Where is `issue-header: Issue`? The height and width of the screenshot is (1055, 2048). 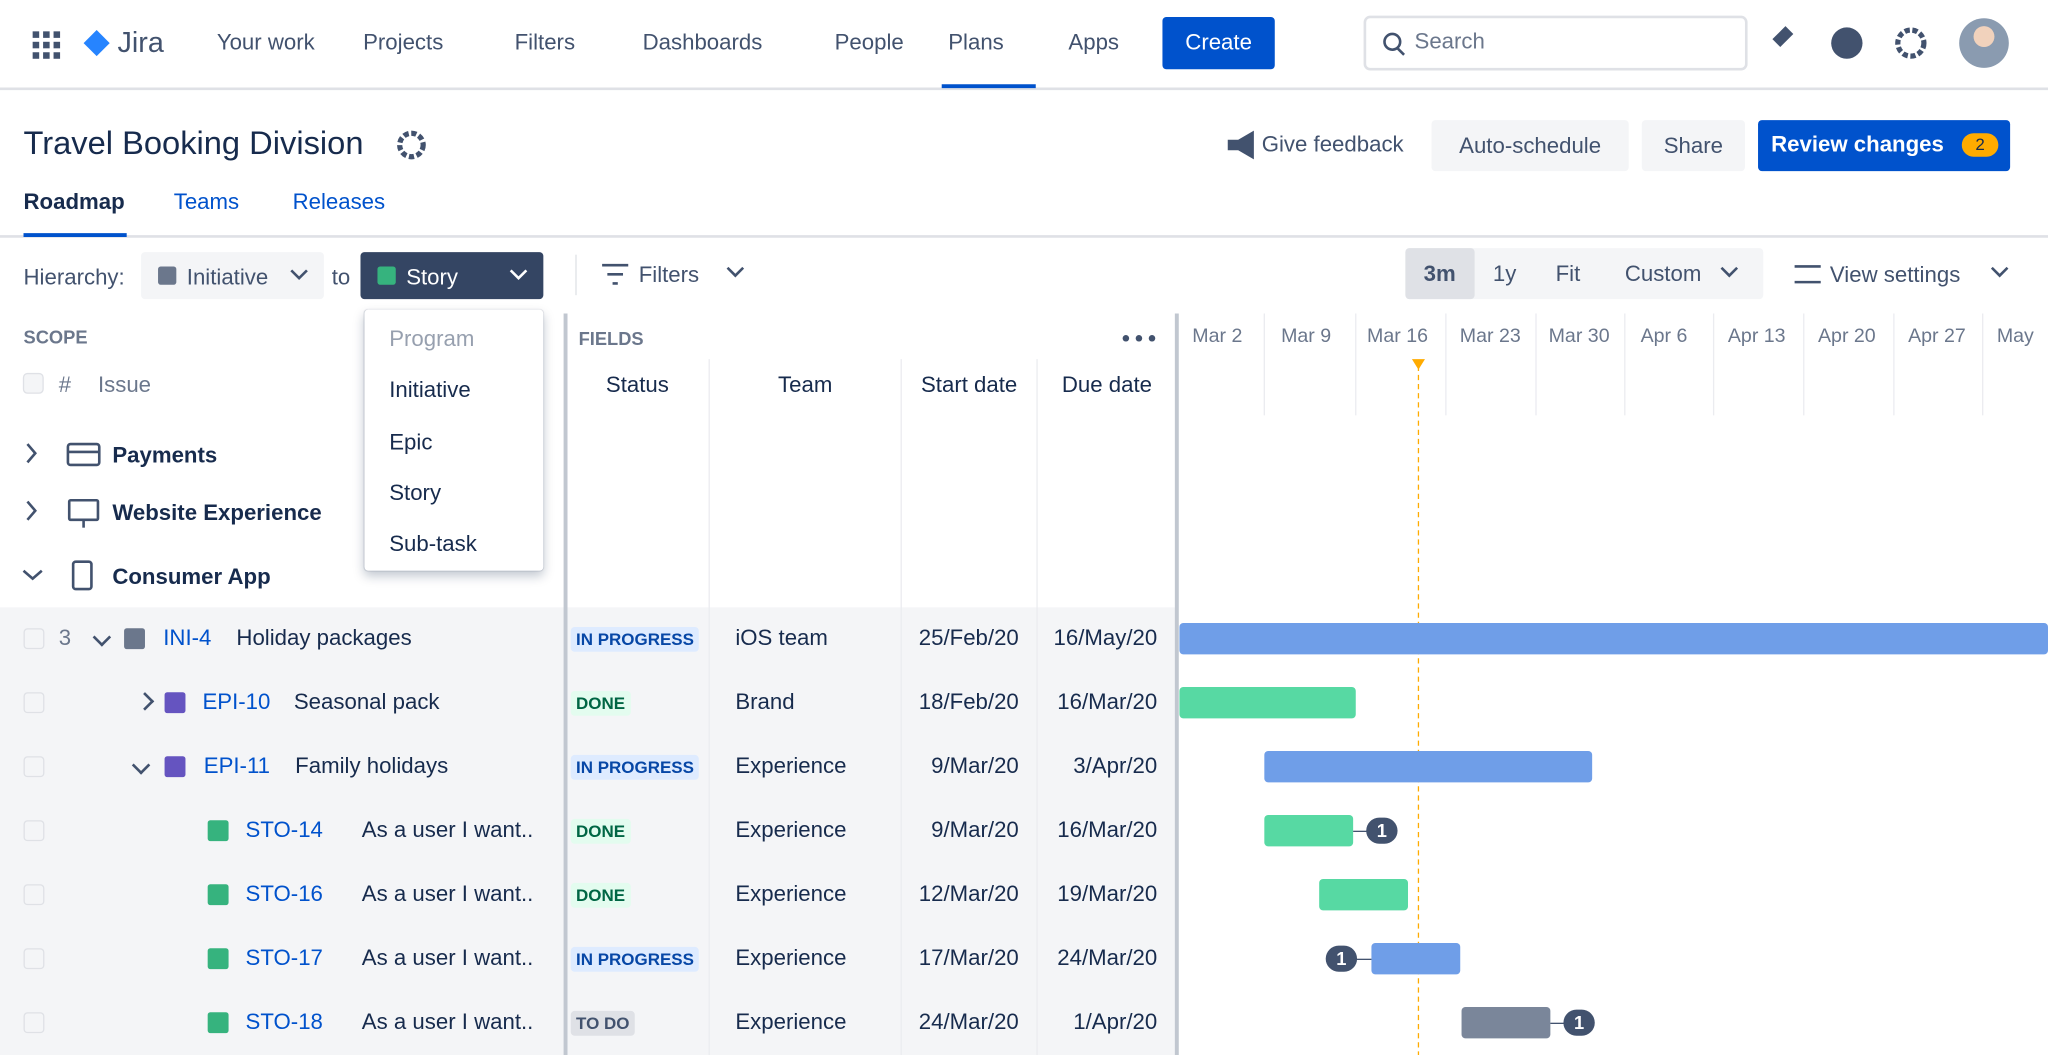
issue-header: Issue is located at coordinates (124, 385).